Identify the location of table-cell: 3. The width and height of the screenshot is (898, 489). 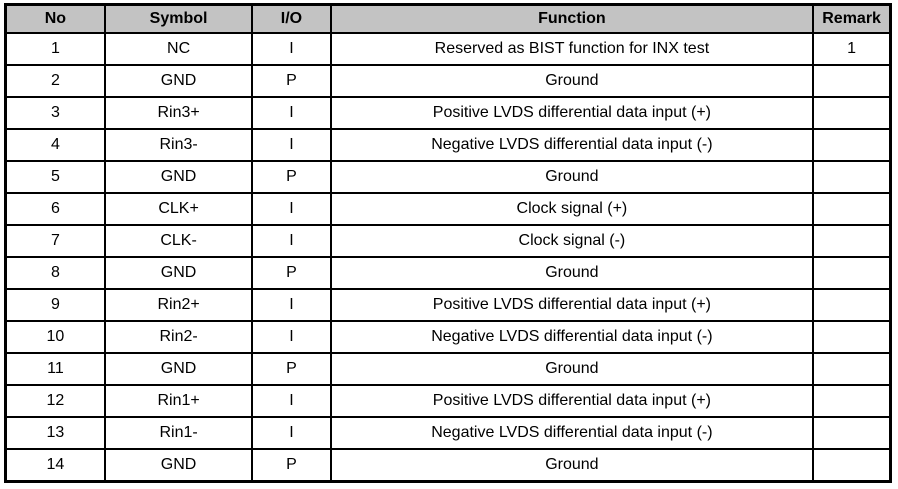
(55, 113).